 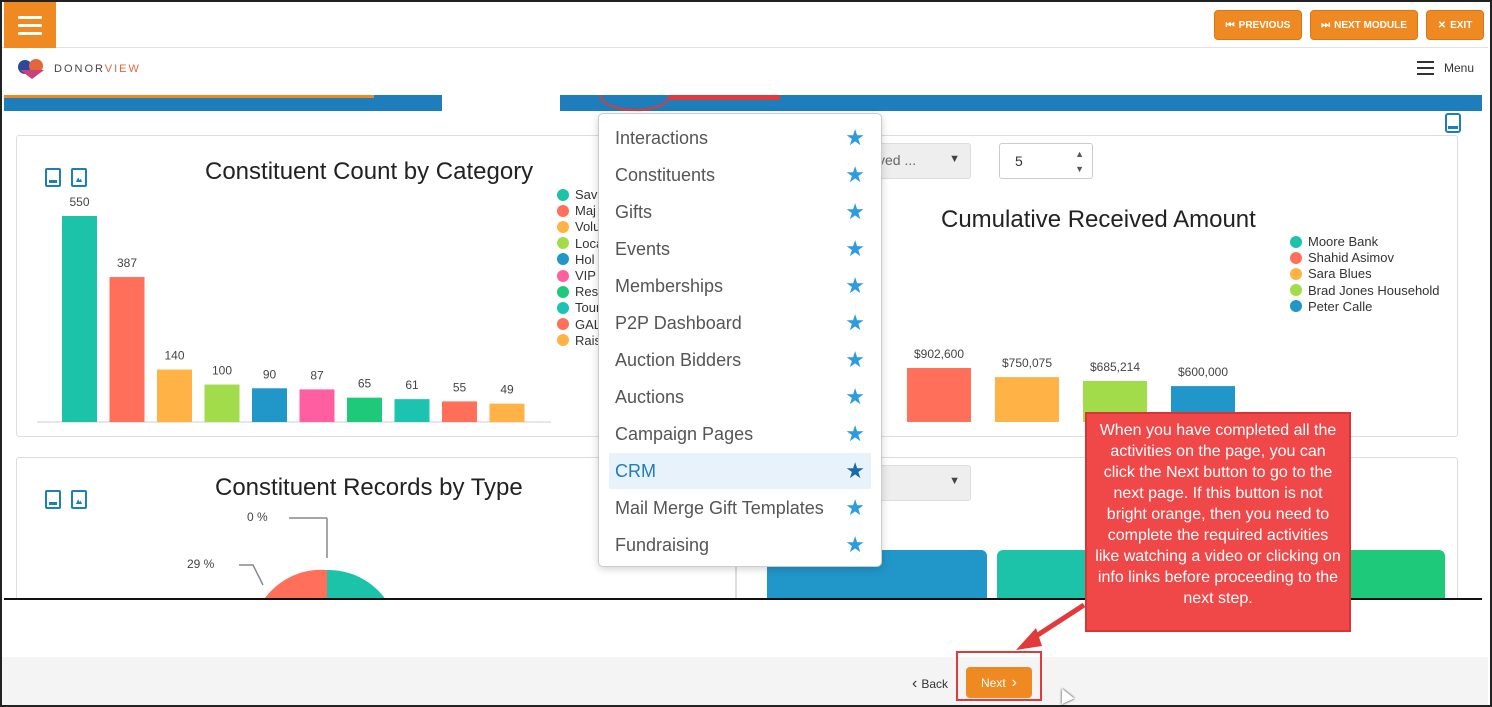 I want to click on bar-value-label: 61, so click(x=412, y=385).